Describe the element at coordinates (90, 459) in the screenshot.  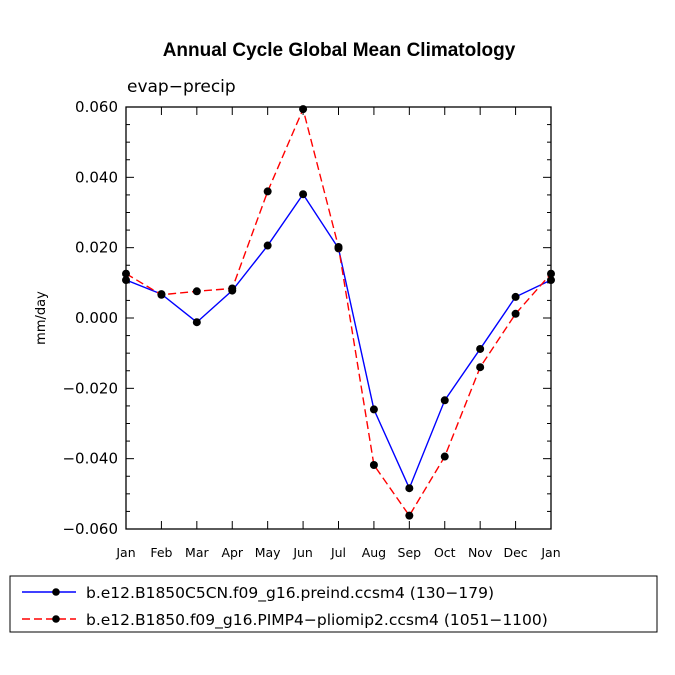
I see `y-tick-label: −0.040` at that location.